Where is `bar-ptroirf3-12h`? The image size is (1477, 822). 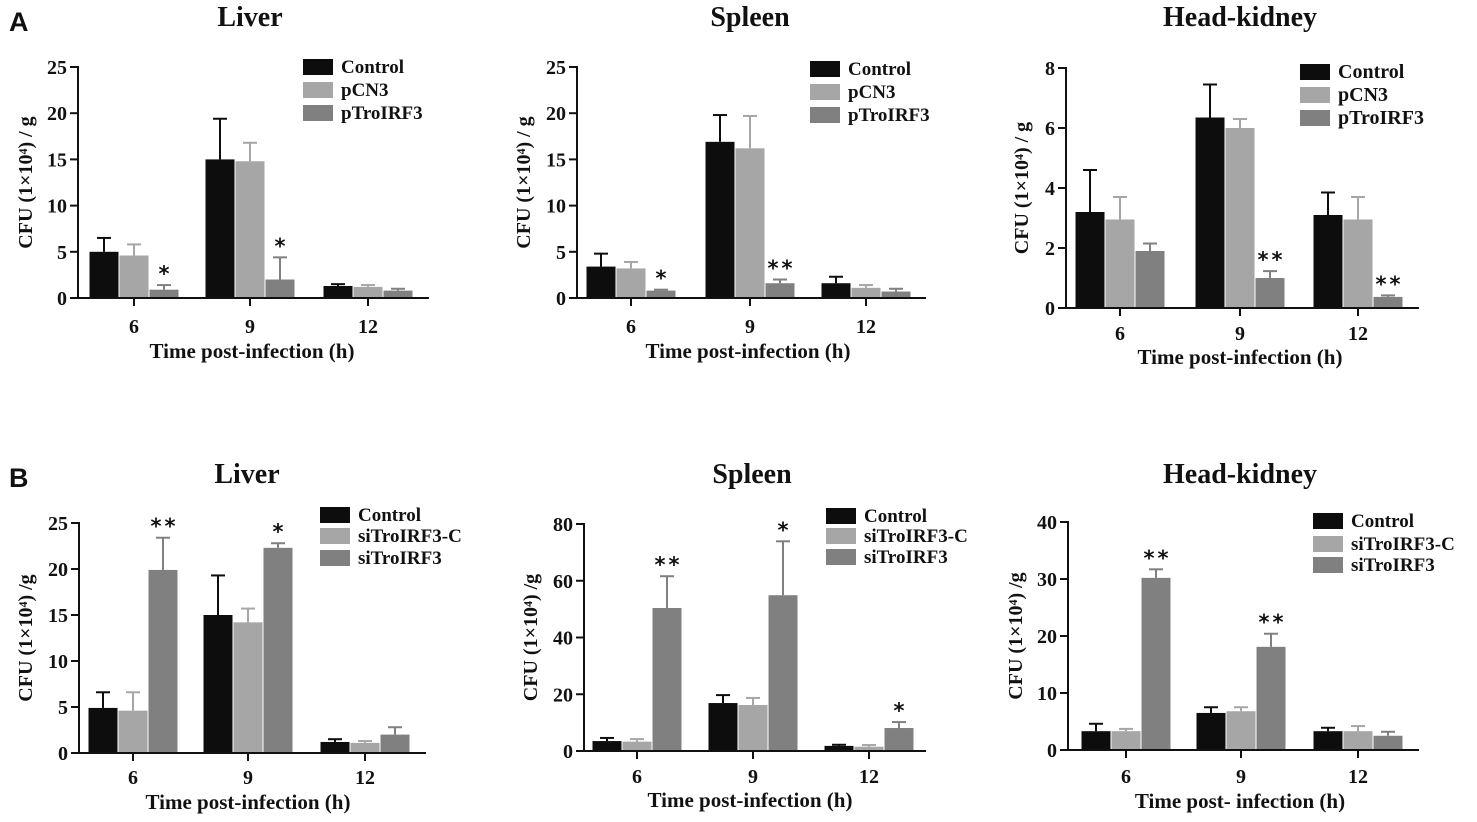
bar-ptroirf3-12h is located at coordinates (398, 294).